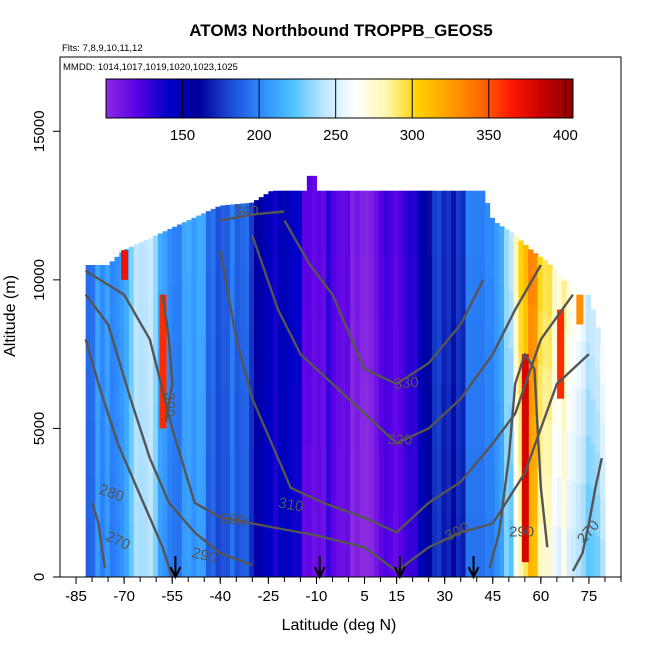 The image size is (650, 650). Describe the element at coordinates (182, 135) in the screenshot. I see `colorbar-tick-label: 150` at that location.